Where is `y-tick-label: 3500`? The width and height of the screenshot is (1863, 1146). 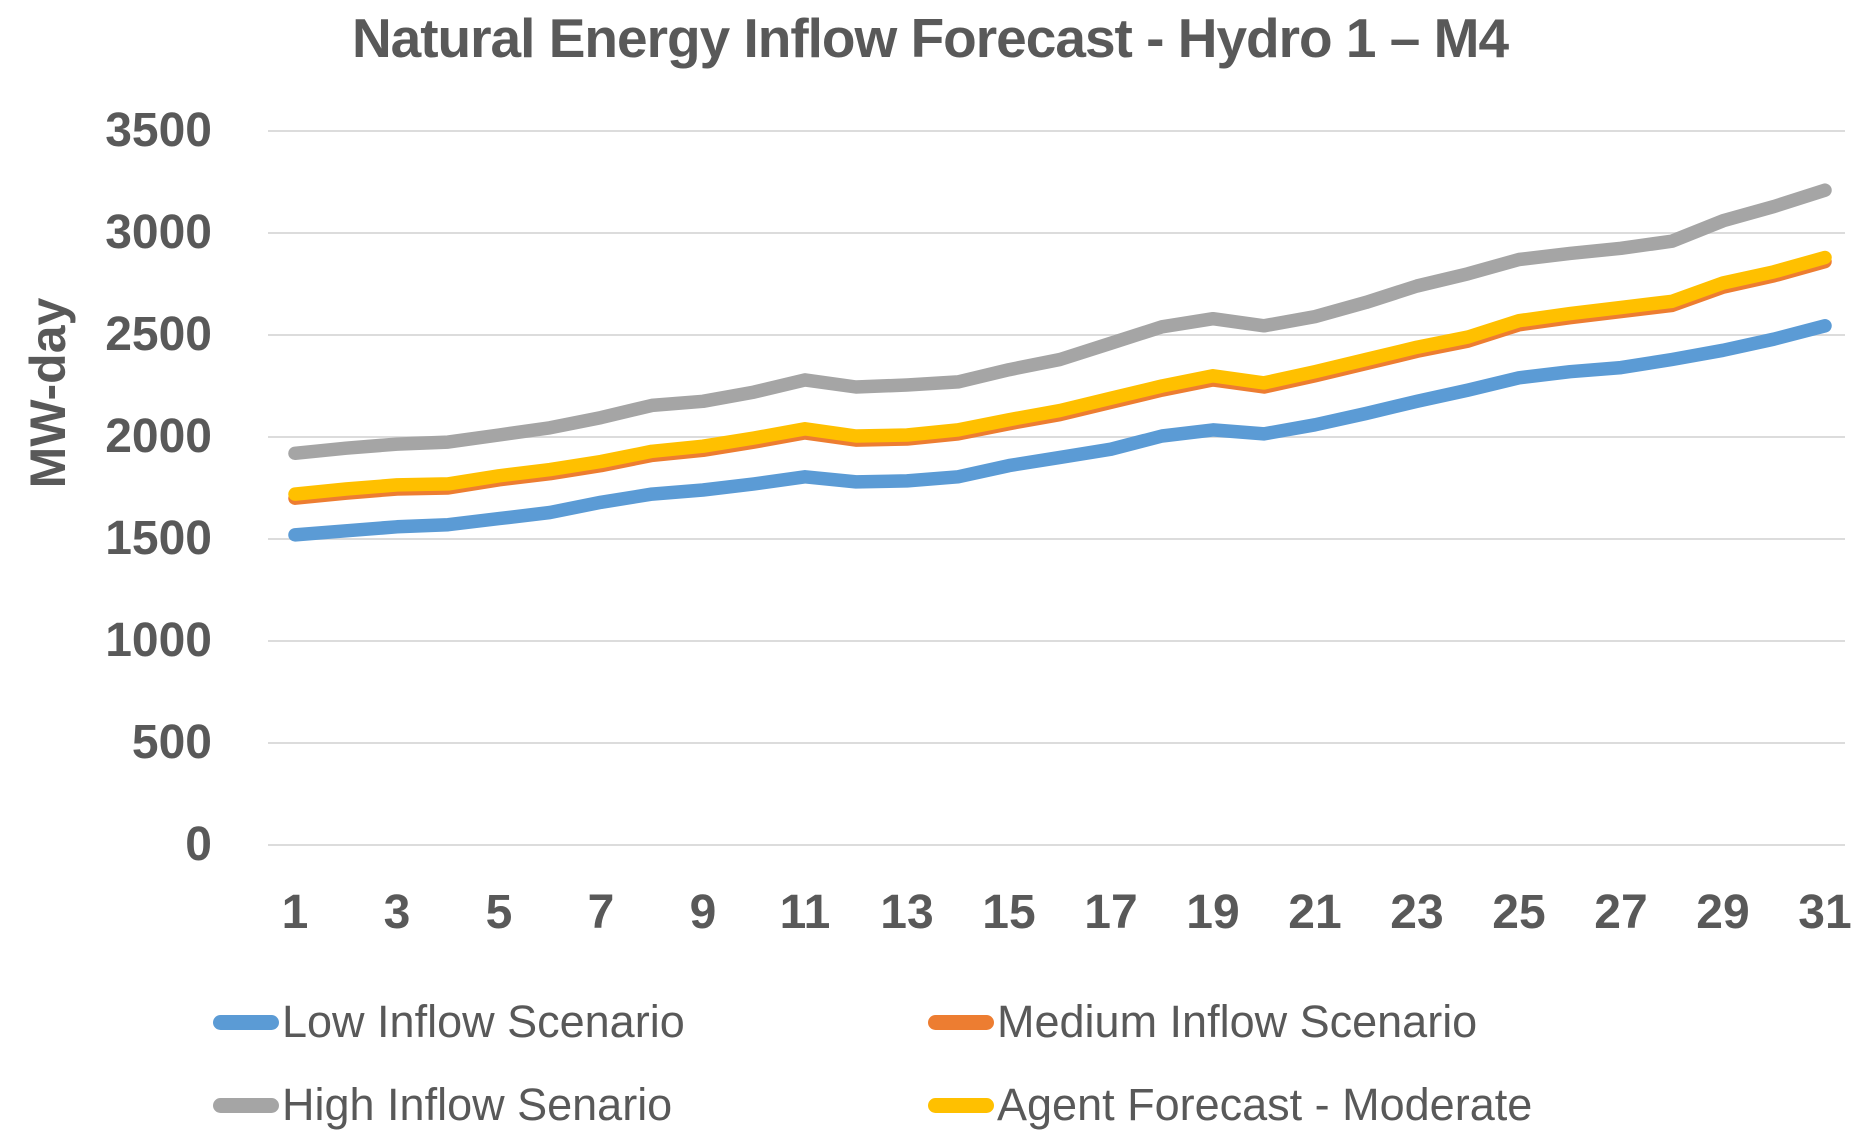
y-tick-label: 3500 is located at coordinates (158, 130).